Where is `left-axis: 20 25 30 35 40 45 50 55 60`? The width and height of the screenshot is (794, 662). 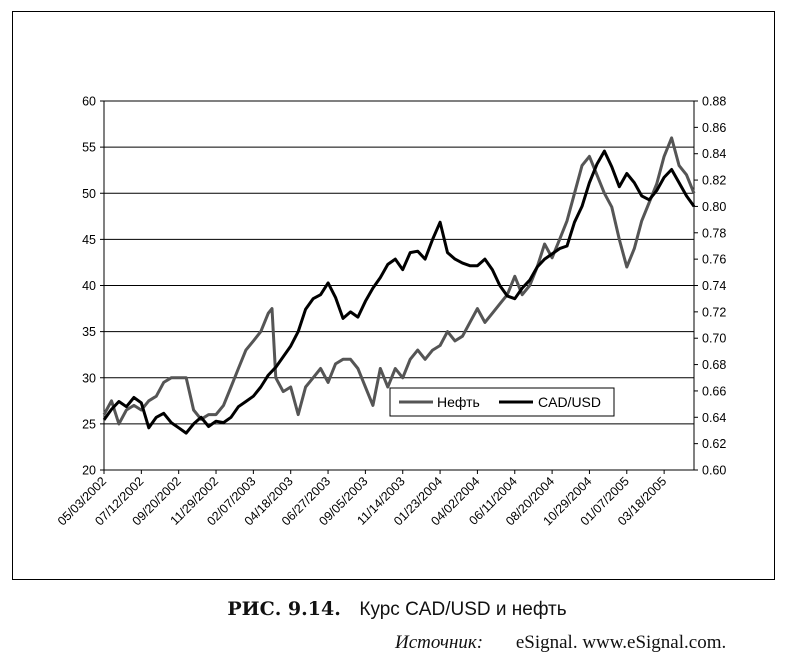
left-axis: 20 25 30 35 40 45 50 55 60 is located at coordinates (93, 286).